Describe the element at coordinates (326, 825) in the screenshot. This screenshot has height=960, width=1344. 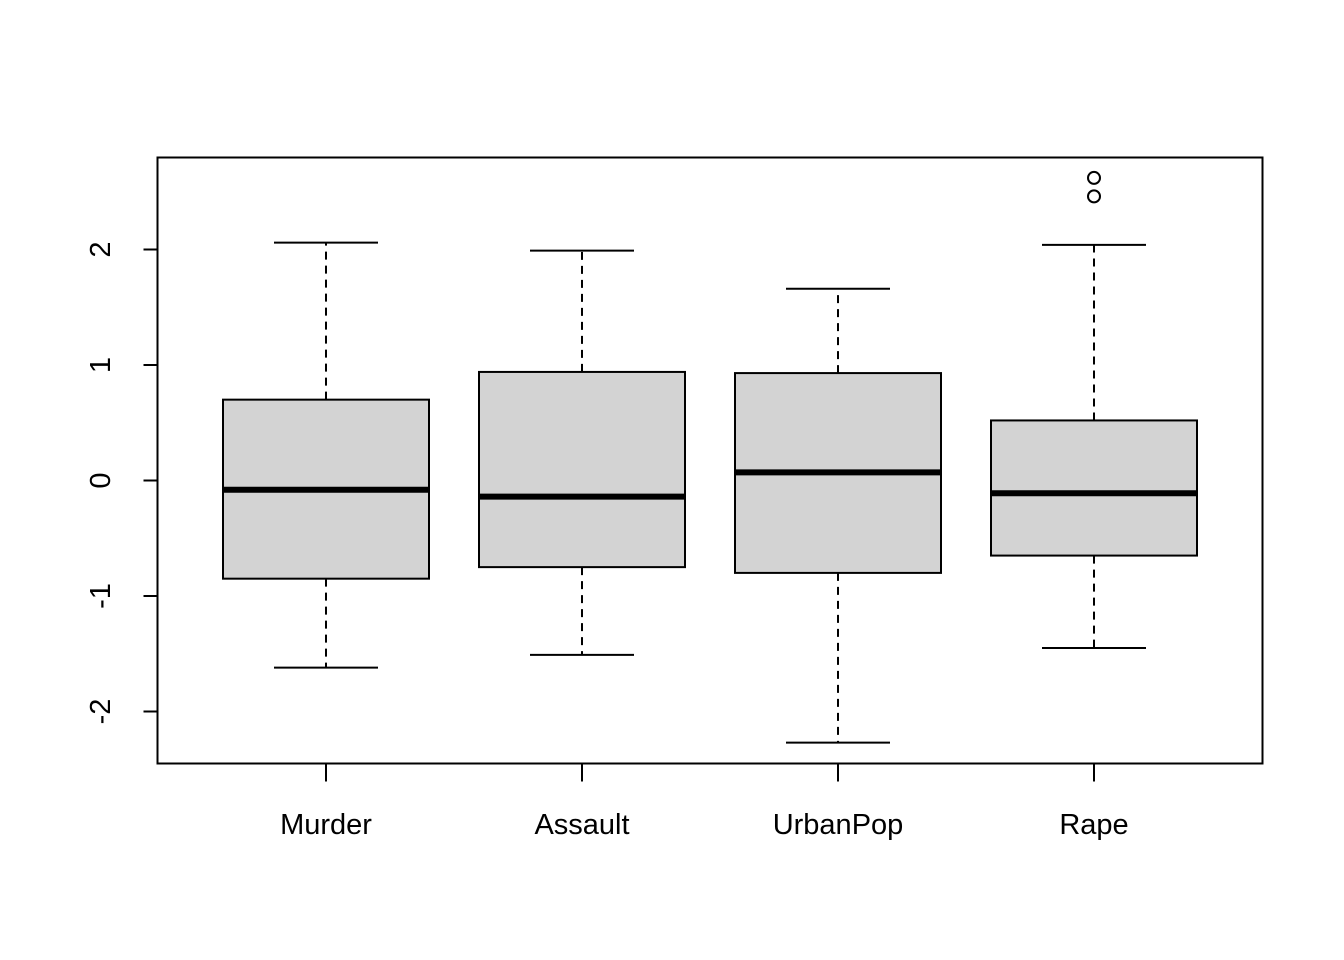
I see `x-tick-label: Murder` at that location.